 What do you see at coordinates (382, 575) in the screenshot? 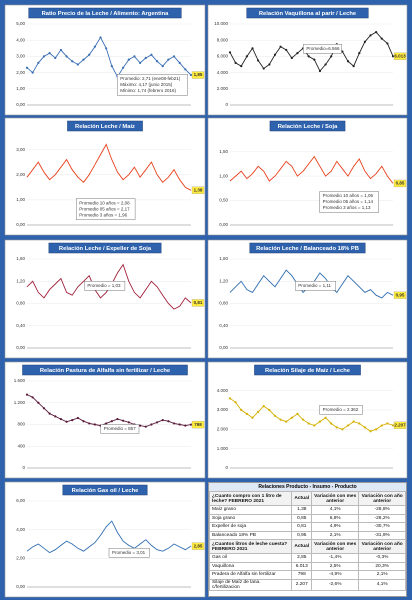
I see `cell: 2,1%` at bounding box center [382, 575].